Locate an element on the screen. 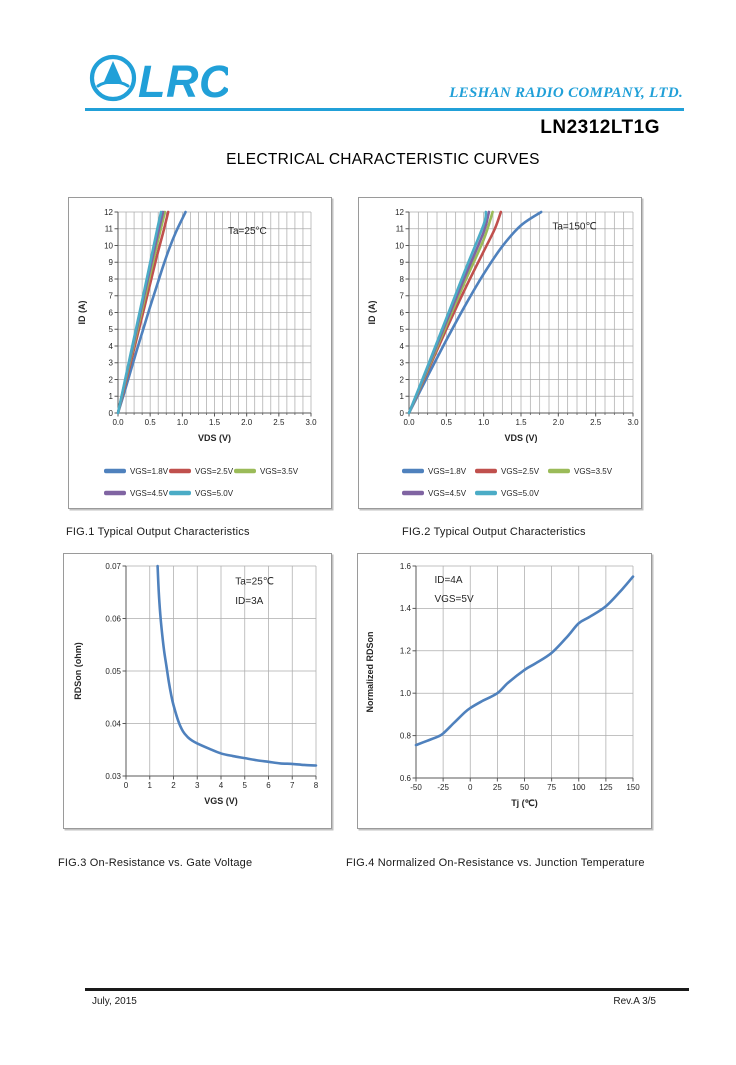  header-divider is located at coordinates (384, 109).